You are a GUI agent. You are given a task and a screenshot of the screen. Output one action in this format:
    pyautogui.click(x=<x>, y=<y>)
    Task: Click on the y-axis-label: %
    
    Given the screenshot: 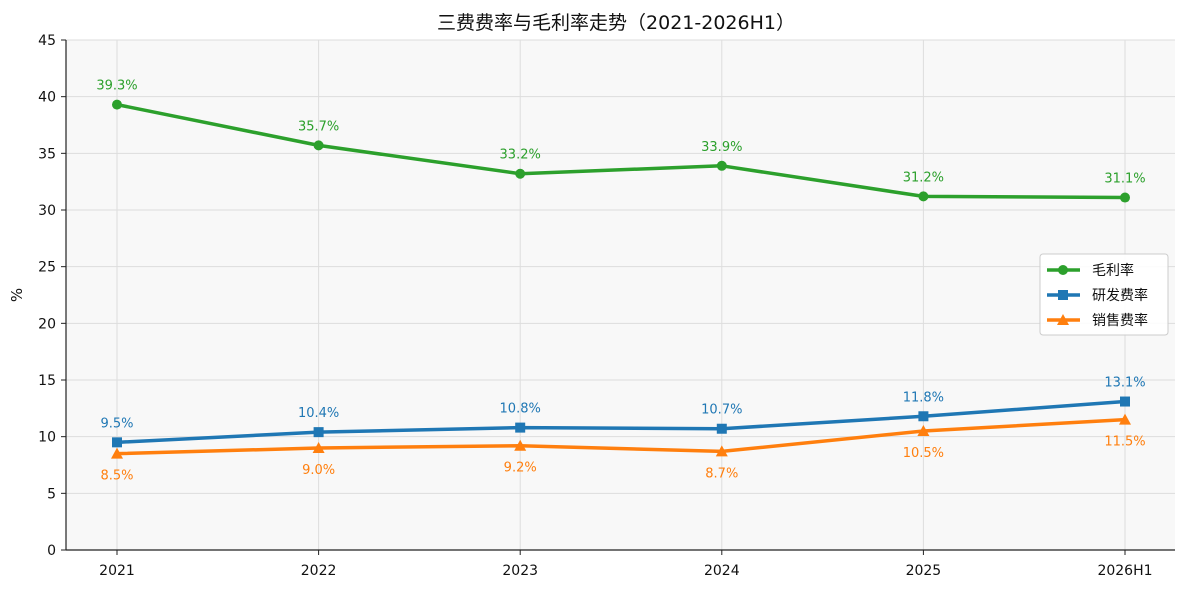 What is the action you would take?
    pyautogui.click(x=17, y=295)
    